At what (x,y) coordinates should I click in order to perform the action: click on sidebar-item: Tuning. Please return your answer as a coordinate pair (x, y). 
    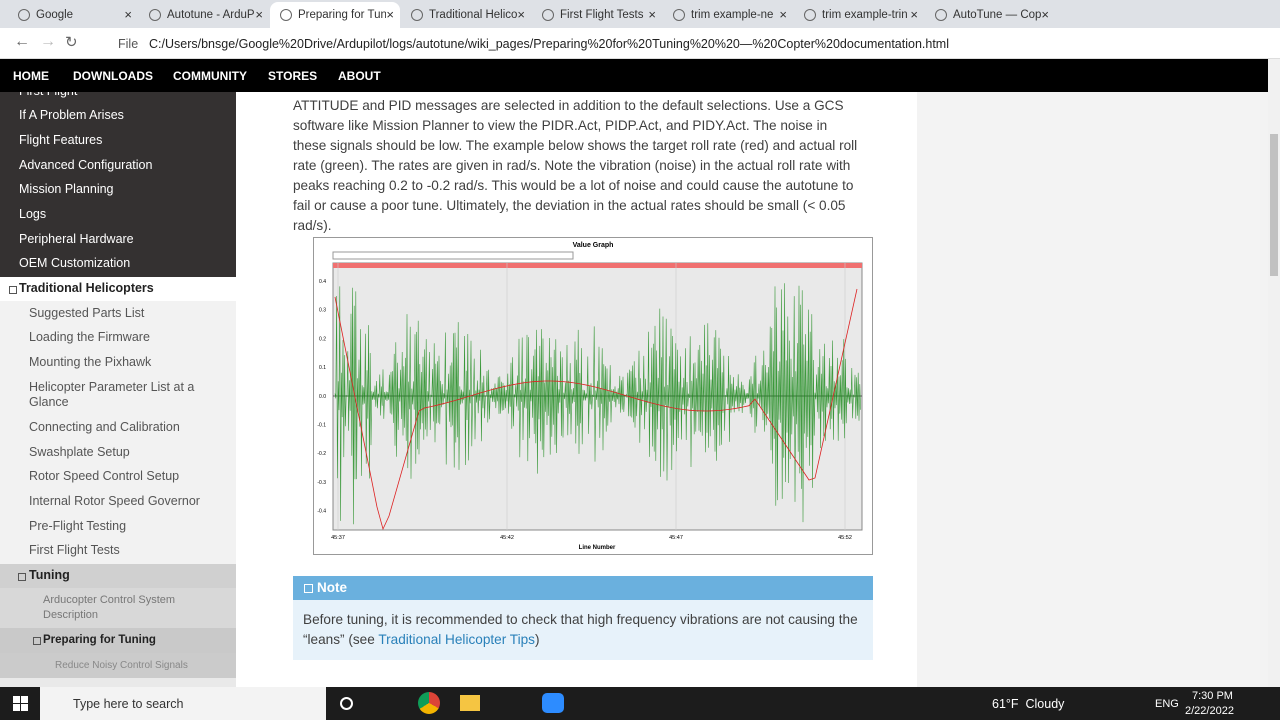
    Looking at the image, I should click on (118, 576).